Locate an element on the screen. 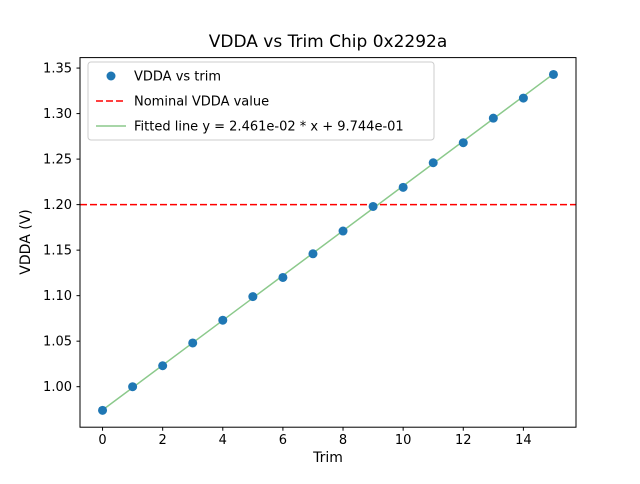 This screenshot has height=484, width=640. x-tick-label: 0 is located at coordinates (102, 440).